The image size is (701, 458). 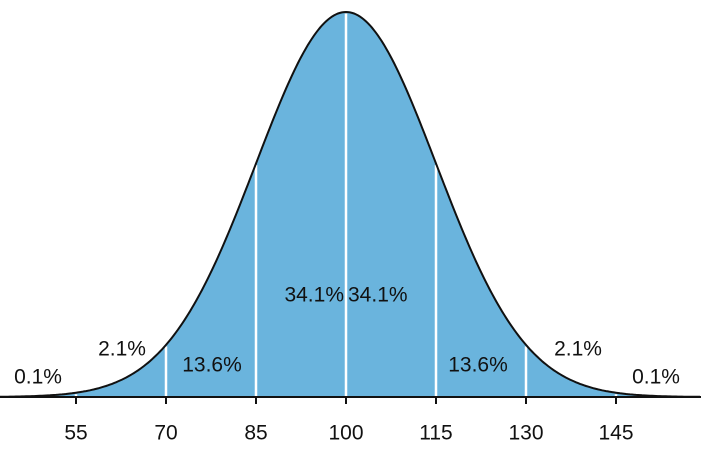 I want to click on x-tick-label: 85, so click(x=255, y=433).